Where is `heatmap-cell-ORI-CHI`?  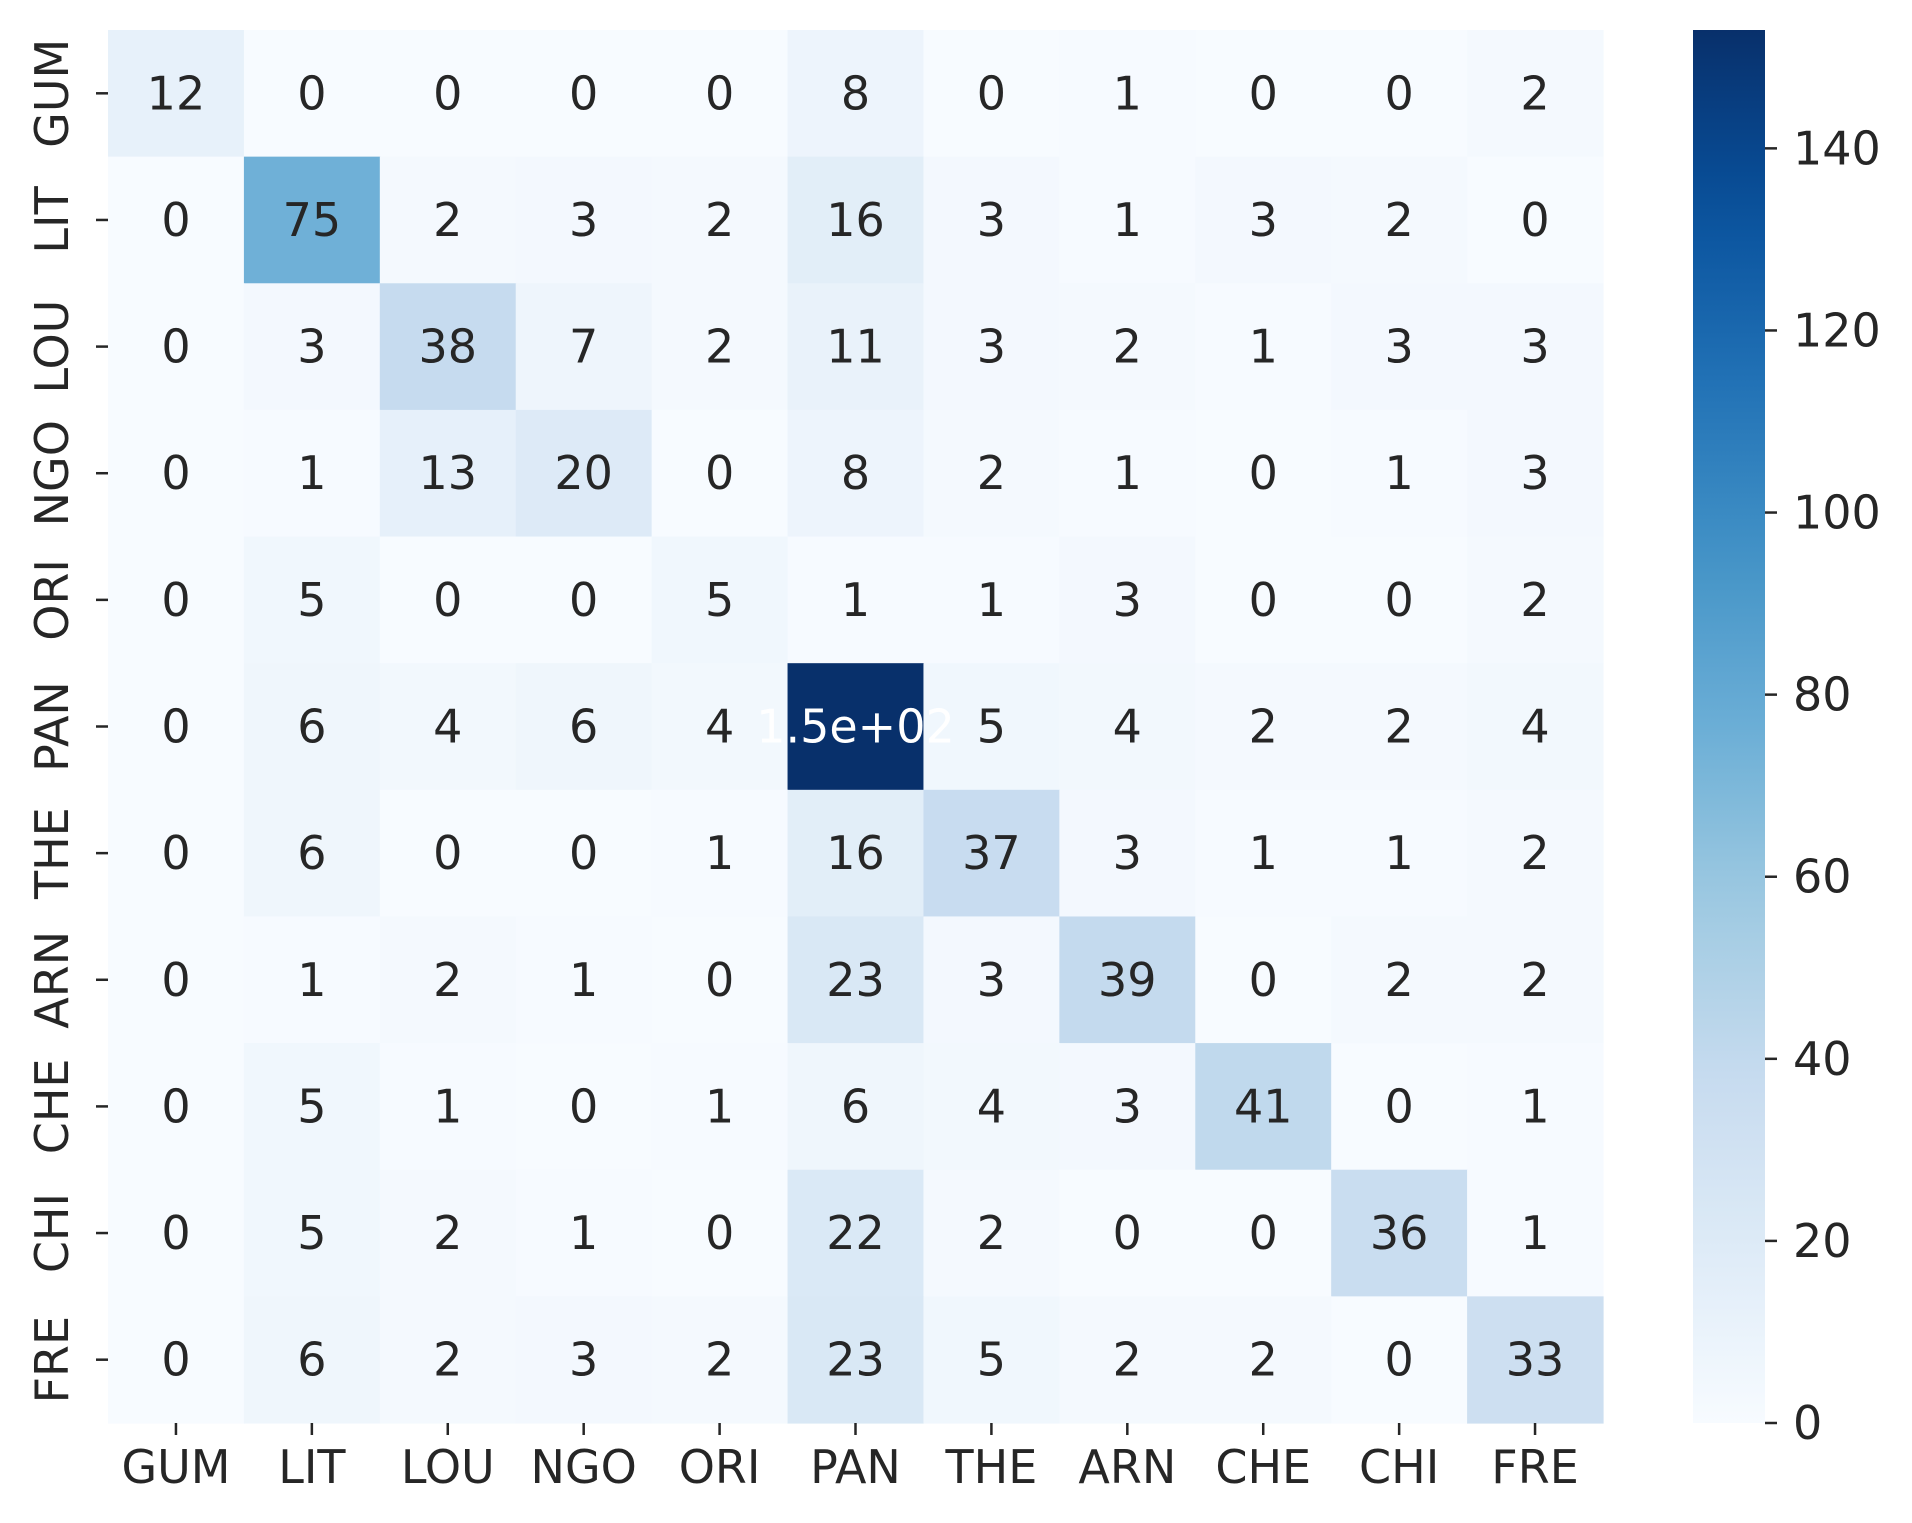 heatmap-cell-ORI-CHI is located at coordinates (1399, 600).